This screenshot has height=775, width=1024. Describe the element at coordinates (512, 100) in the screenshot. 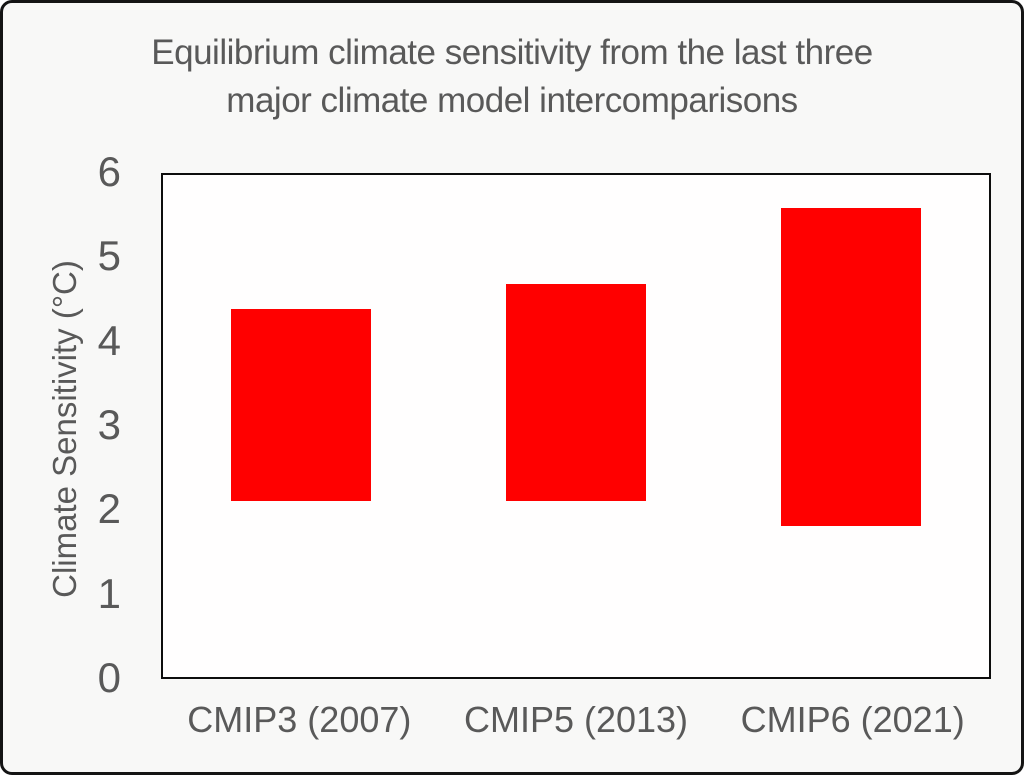

I see `chart-title-line-2: major climate model intercomparisons` at that location.